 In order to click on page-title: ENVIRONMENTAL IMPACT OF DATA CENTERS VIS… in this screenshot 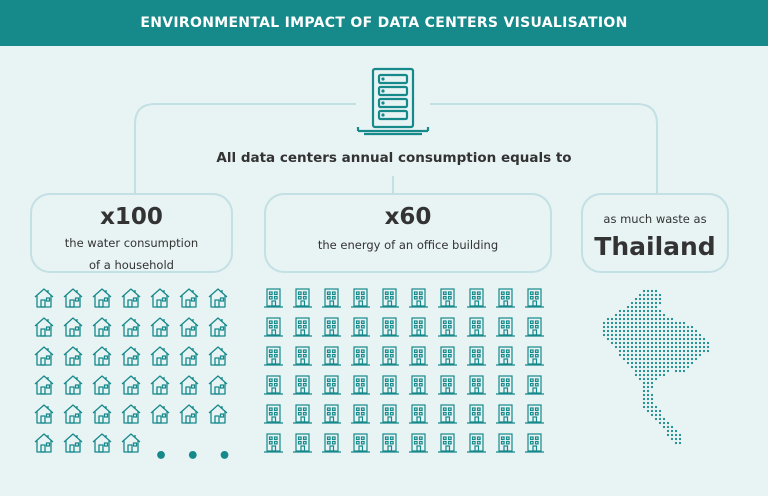, I will do `click(384, 23)`.